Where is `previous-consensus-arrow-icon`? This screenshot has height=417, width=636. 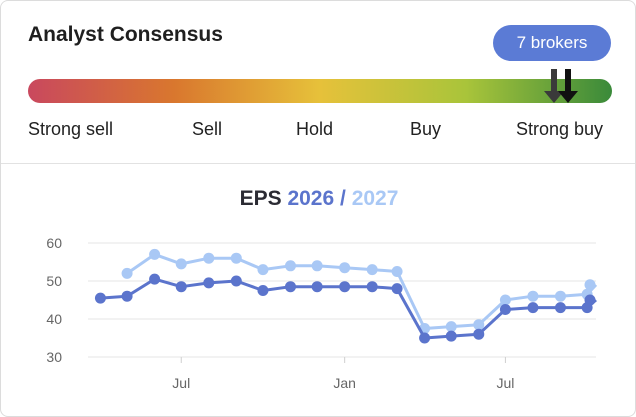
previous-consensus-arrow-icon is located at coordinates (554, 87).